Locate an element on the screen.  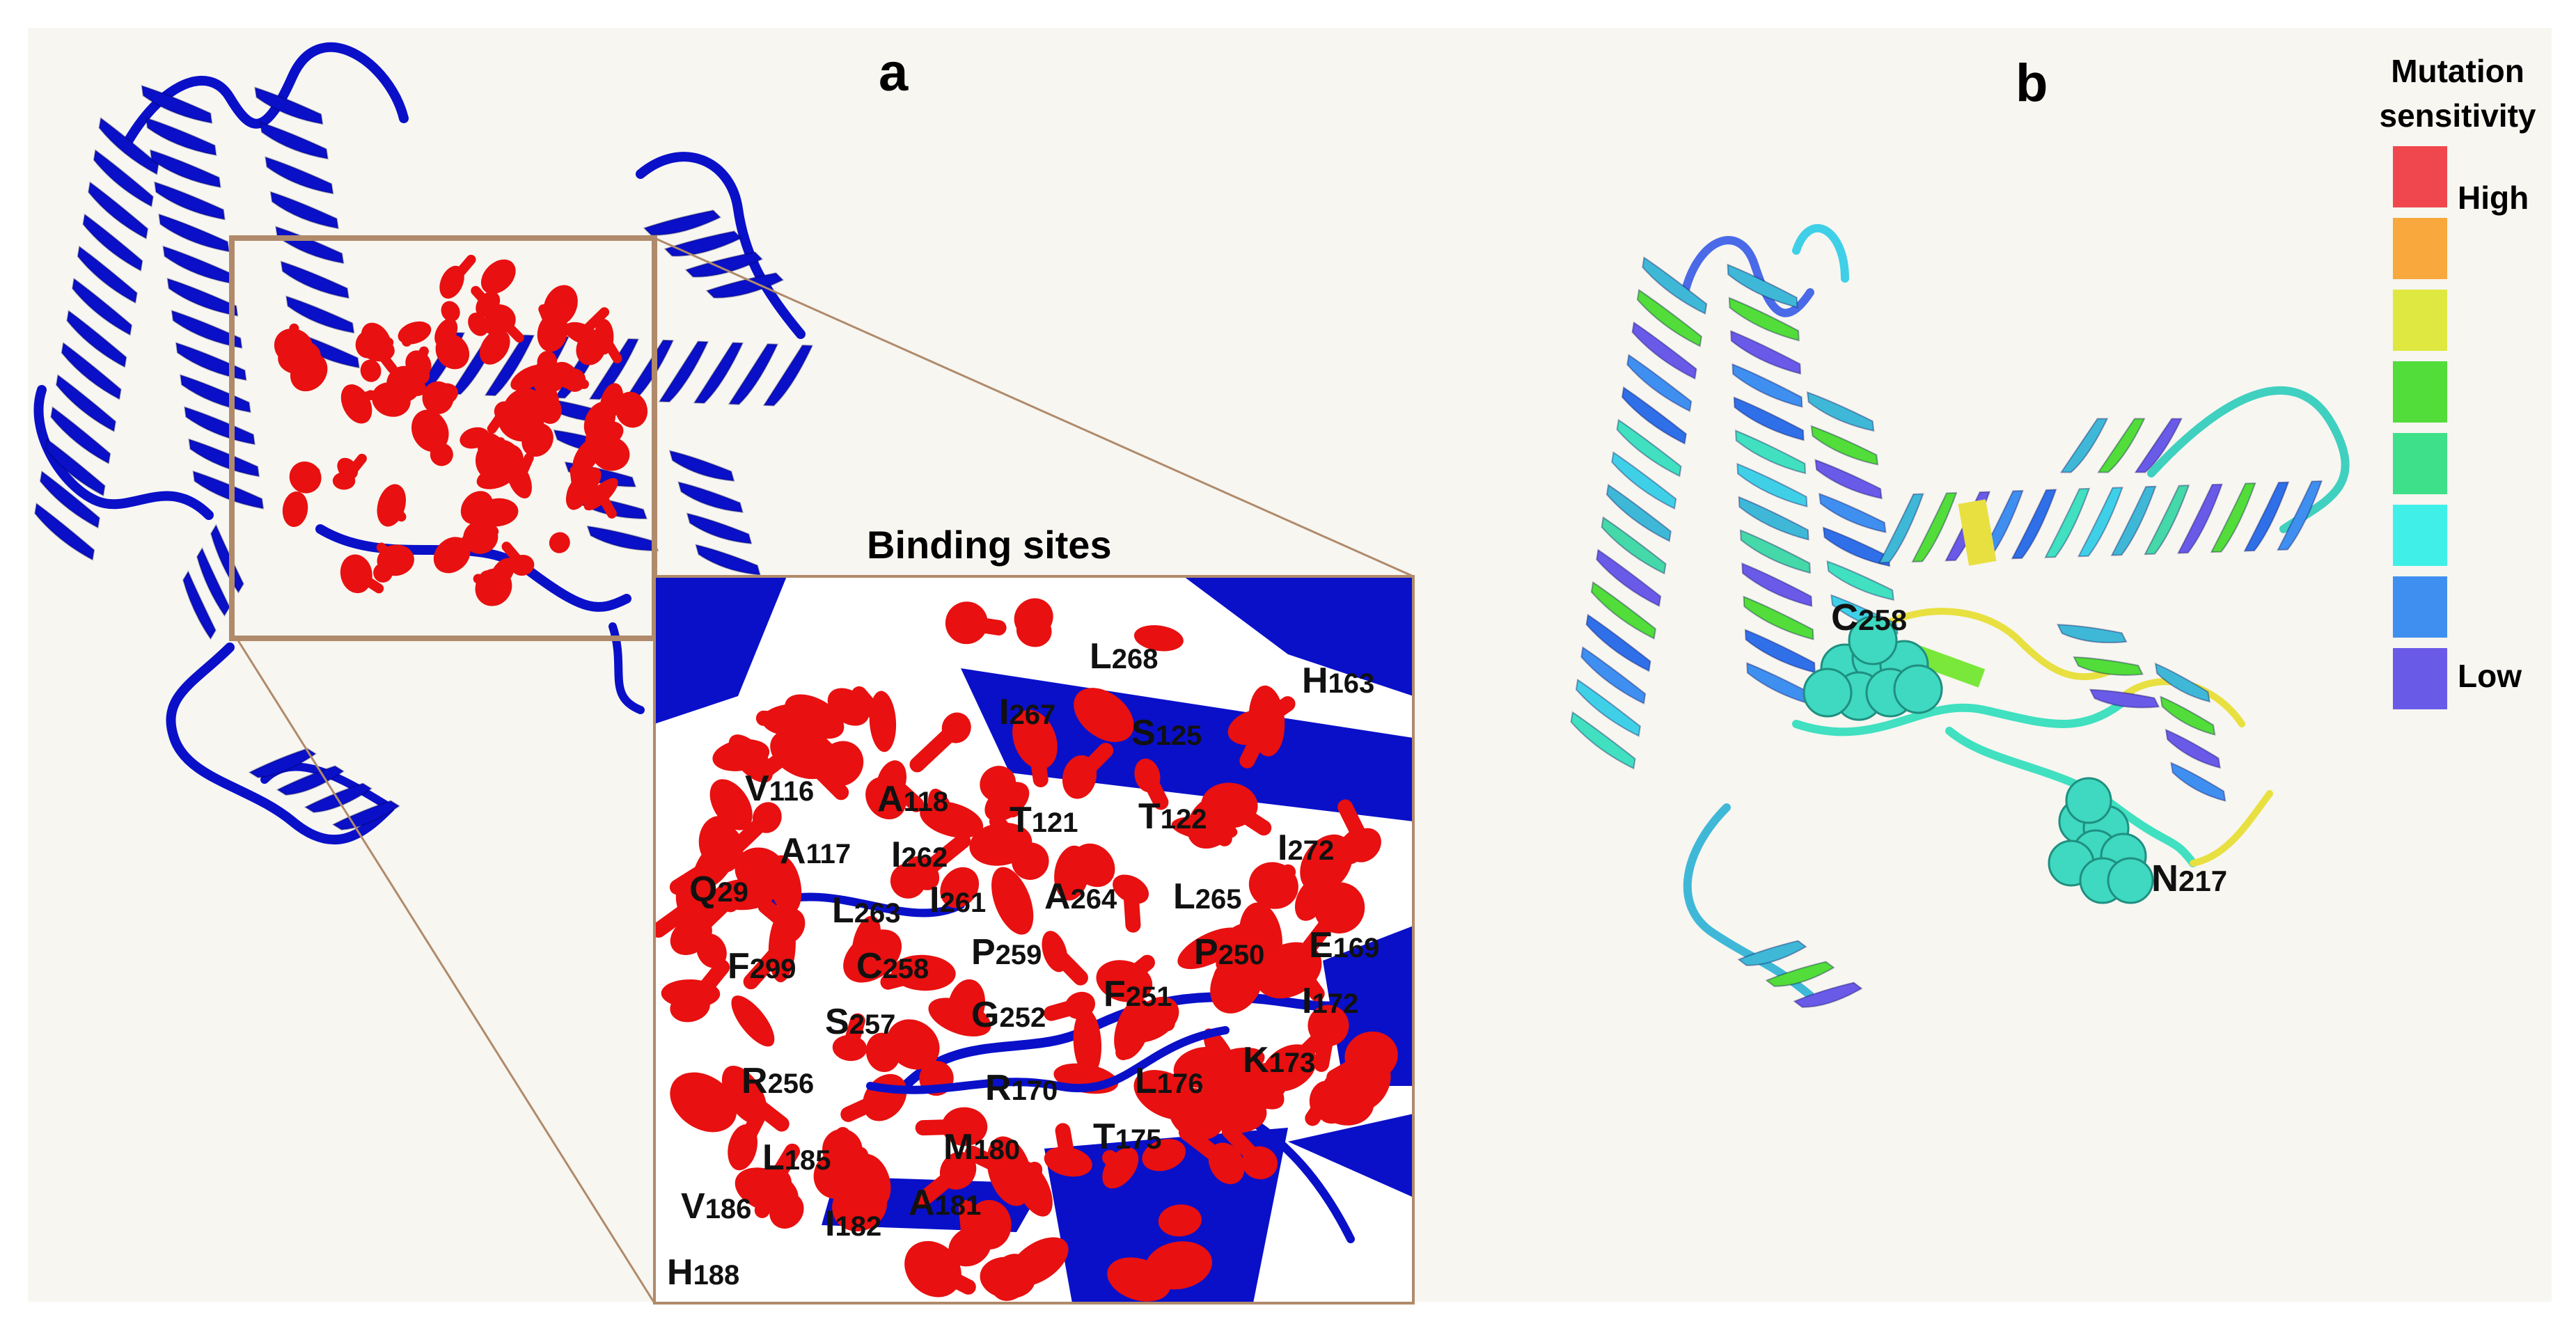
residue-label-H188: H188 is located at coordinates (703, 1272).